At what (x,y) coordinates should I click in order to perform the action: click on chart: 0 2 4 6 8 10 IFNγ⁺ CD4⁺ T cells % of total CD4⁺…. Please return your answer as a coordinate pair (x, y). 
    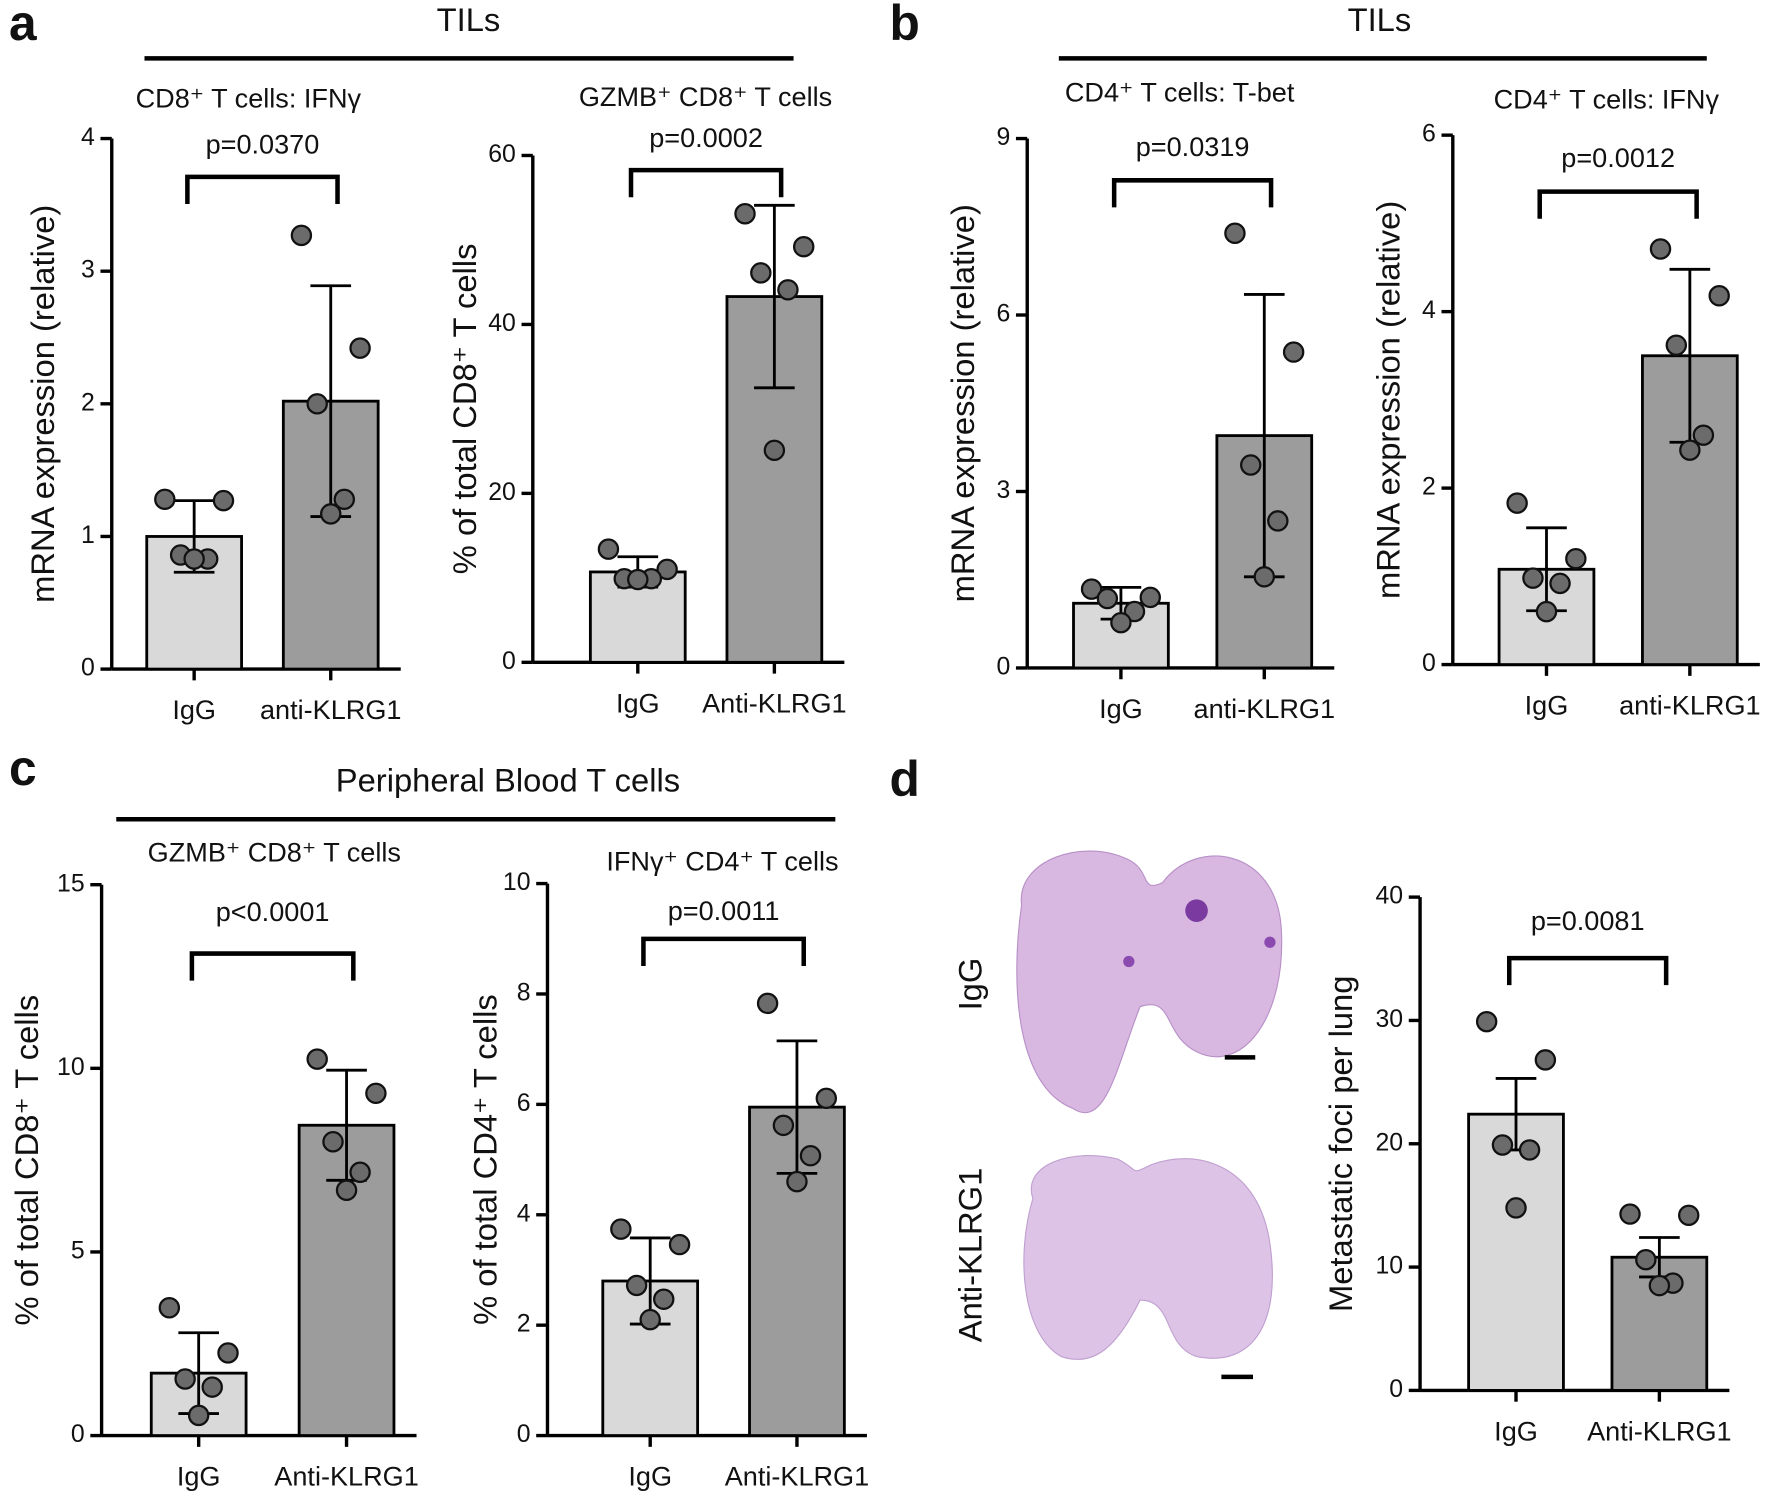
    Looking at the image, I should click on (667, 1168).